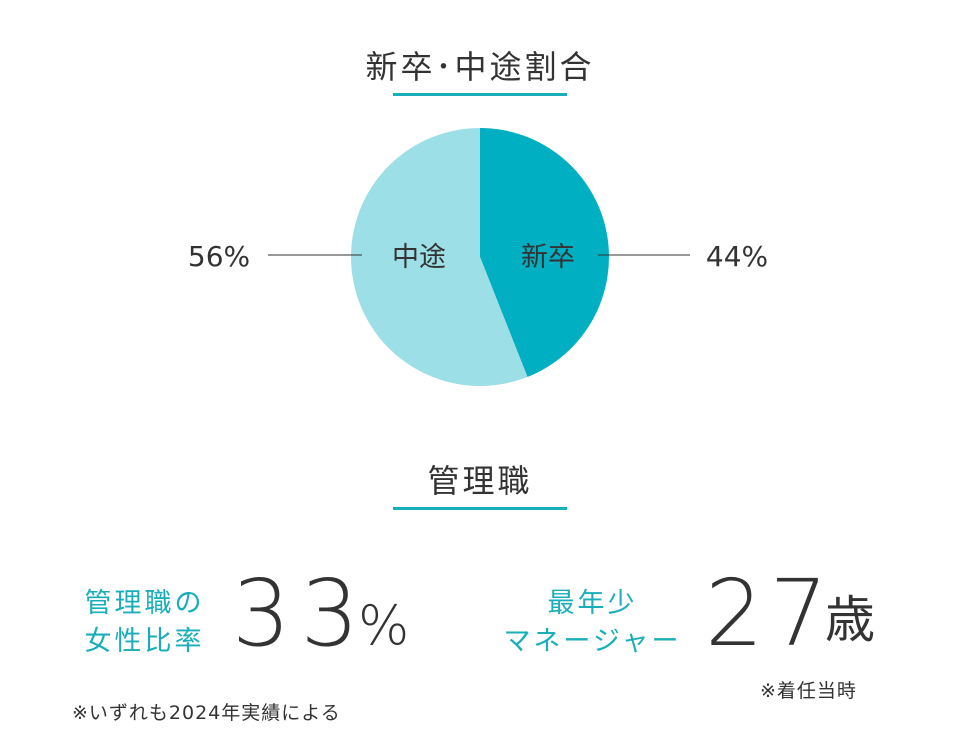  I want to click on female-ratio-label-line1: 管理職の, so click(144, 603).